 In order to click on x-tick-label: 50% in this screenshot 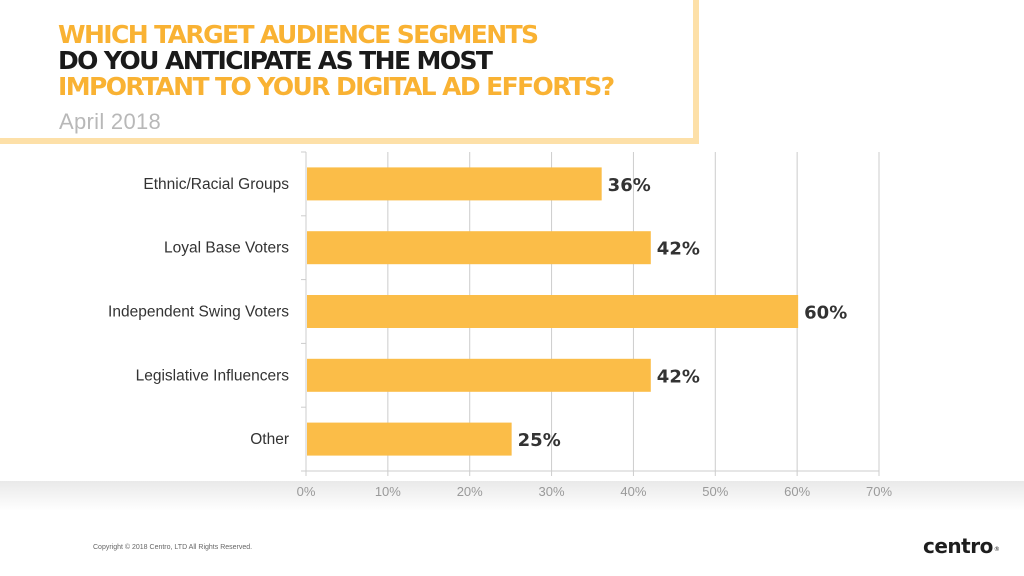, I will do `click(715, 491)`.